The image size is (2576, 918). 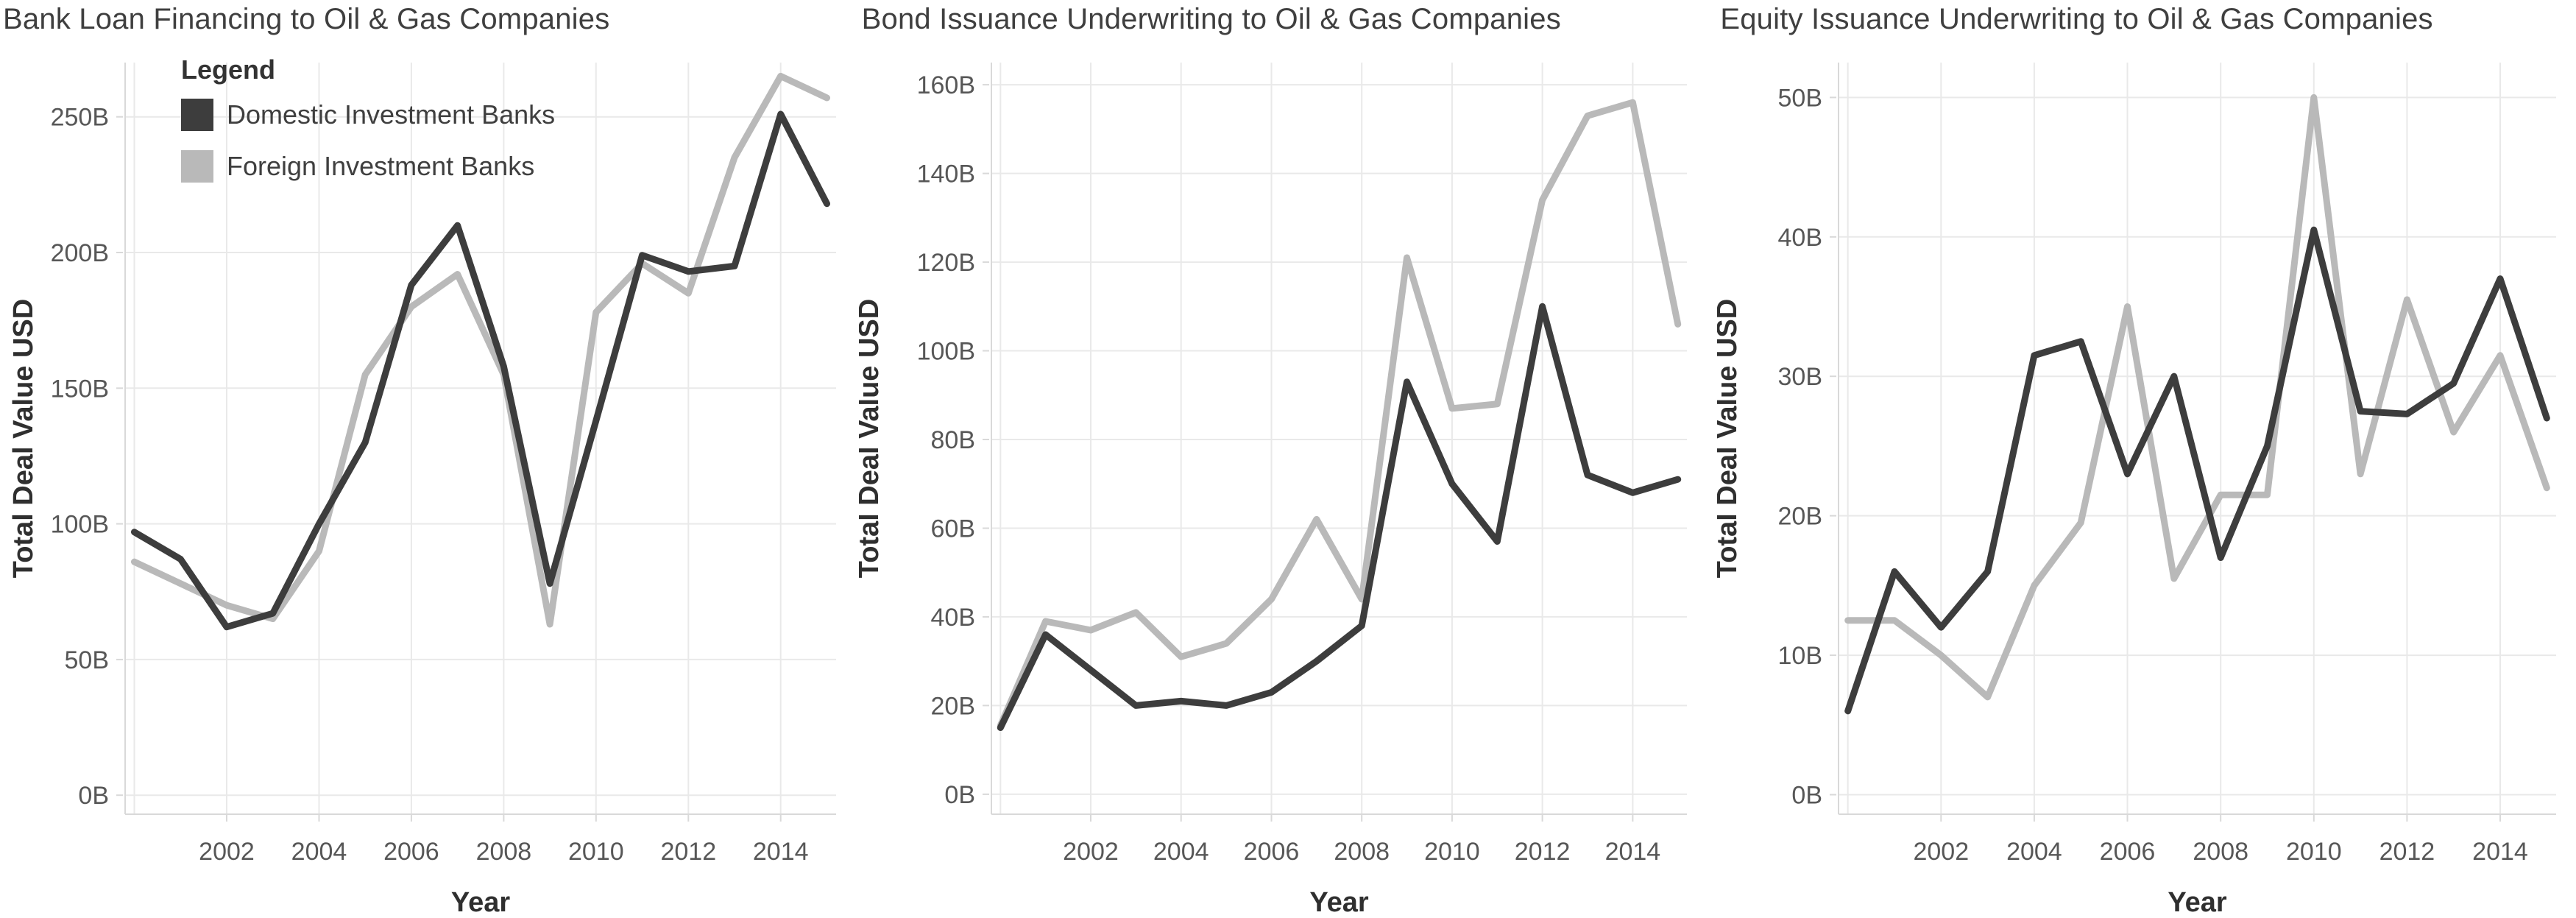 What do you see at coordinates (391, 114) in the screenshot?
I see `legend-label-domestic: Domestic Investment Banks` at bounding box center [391, 114].